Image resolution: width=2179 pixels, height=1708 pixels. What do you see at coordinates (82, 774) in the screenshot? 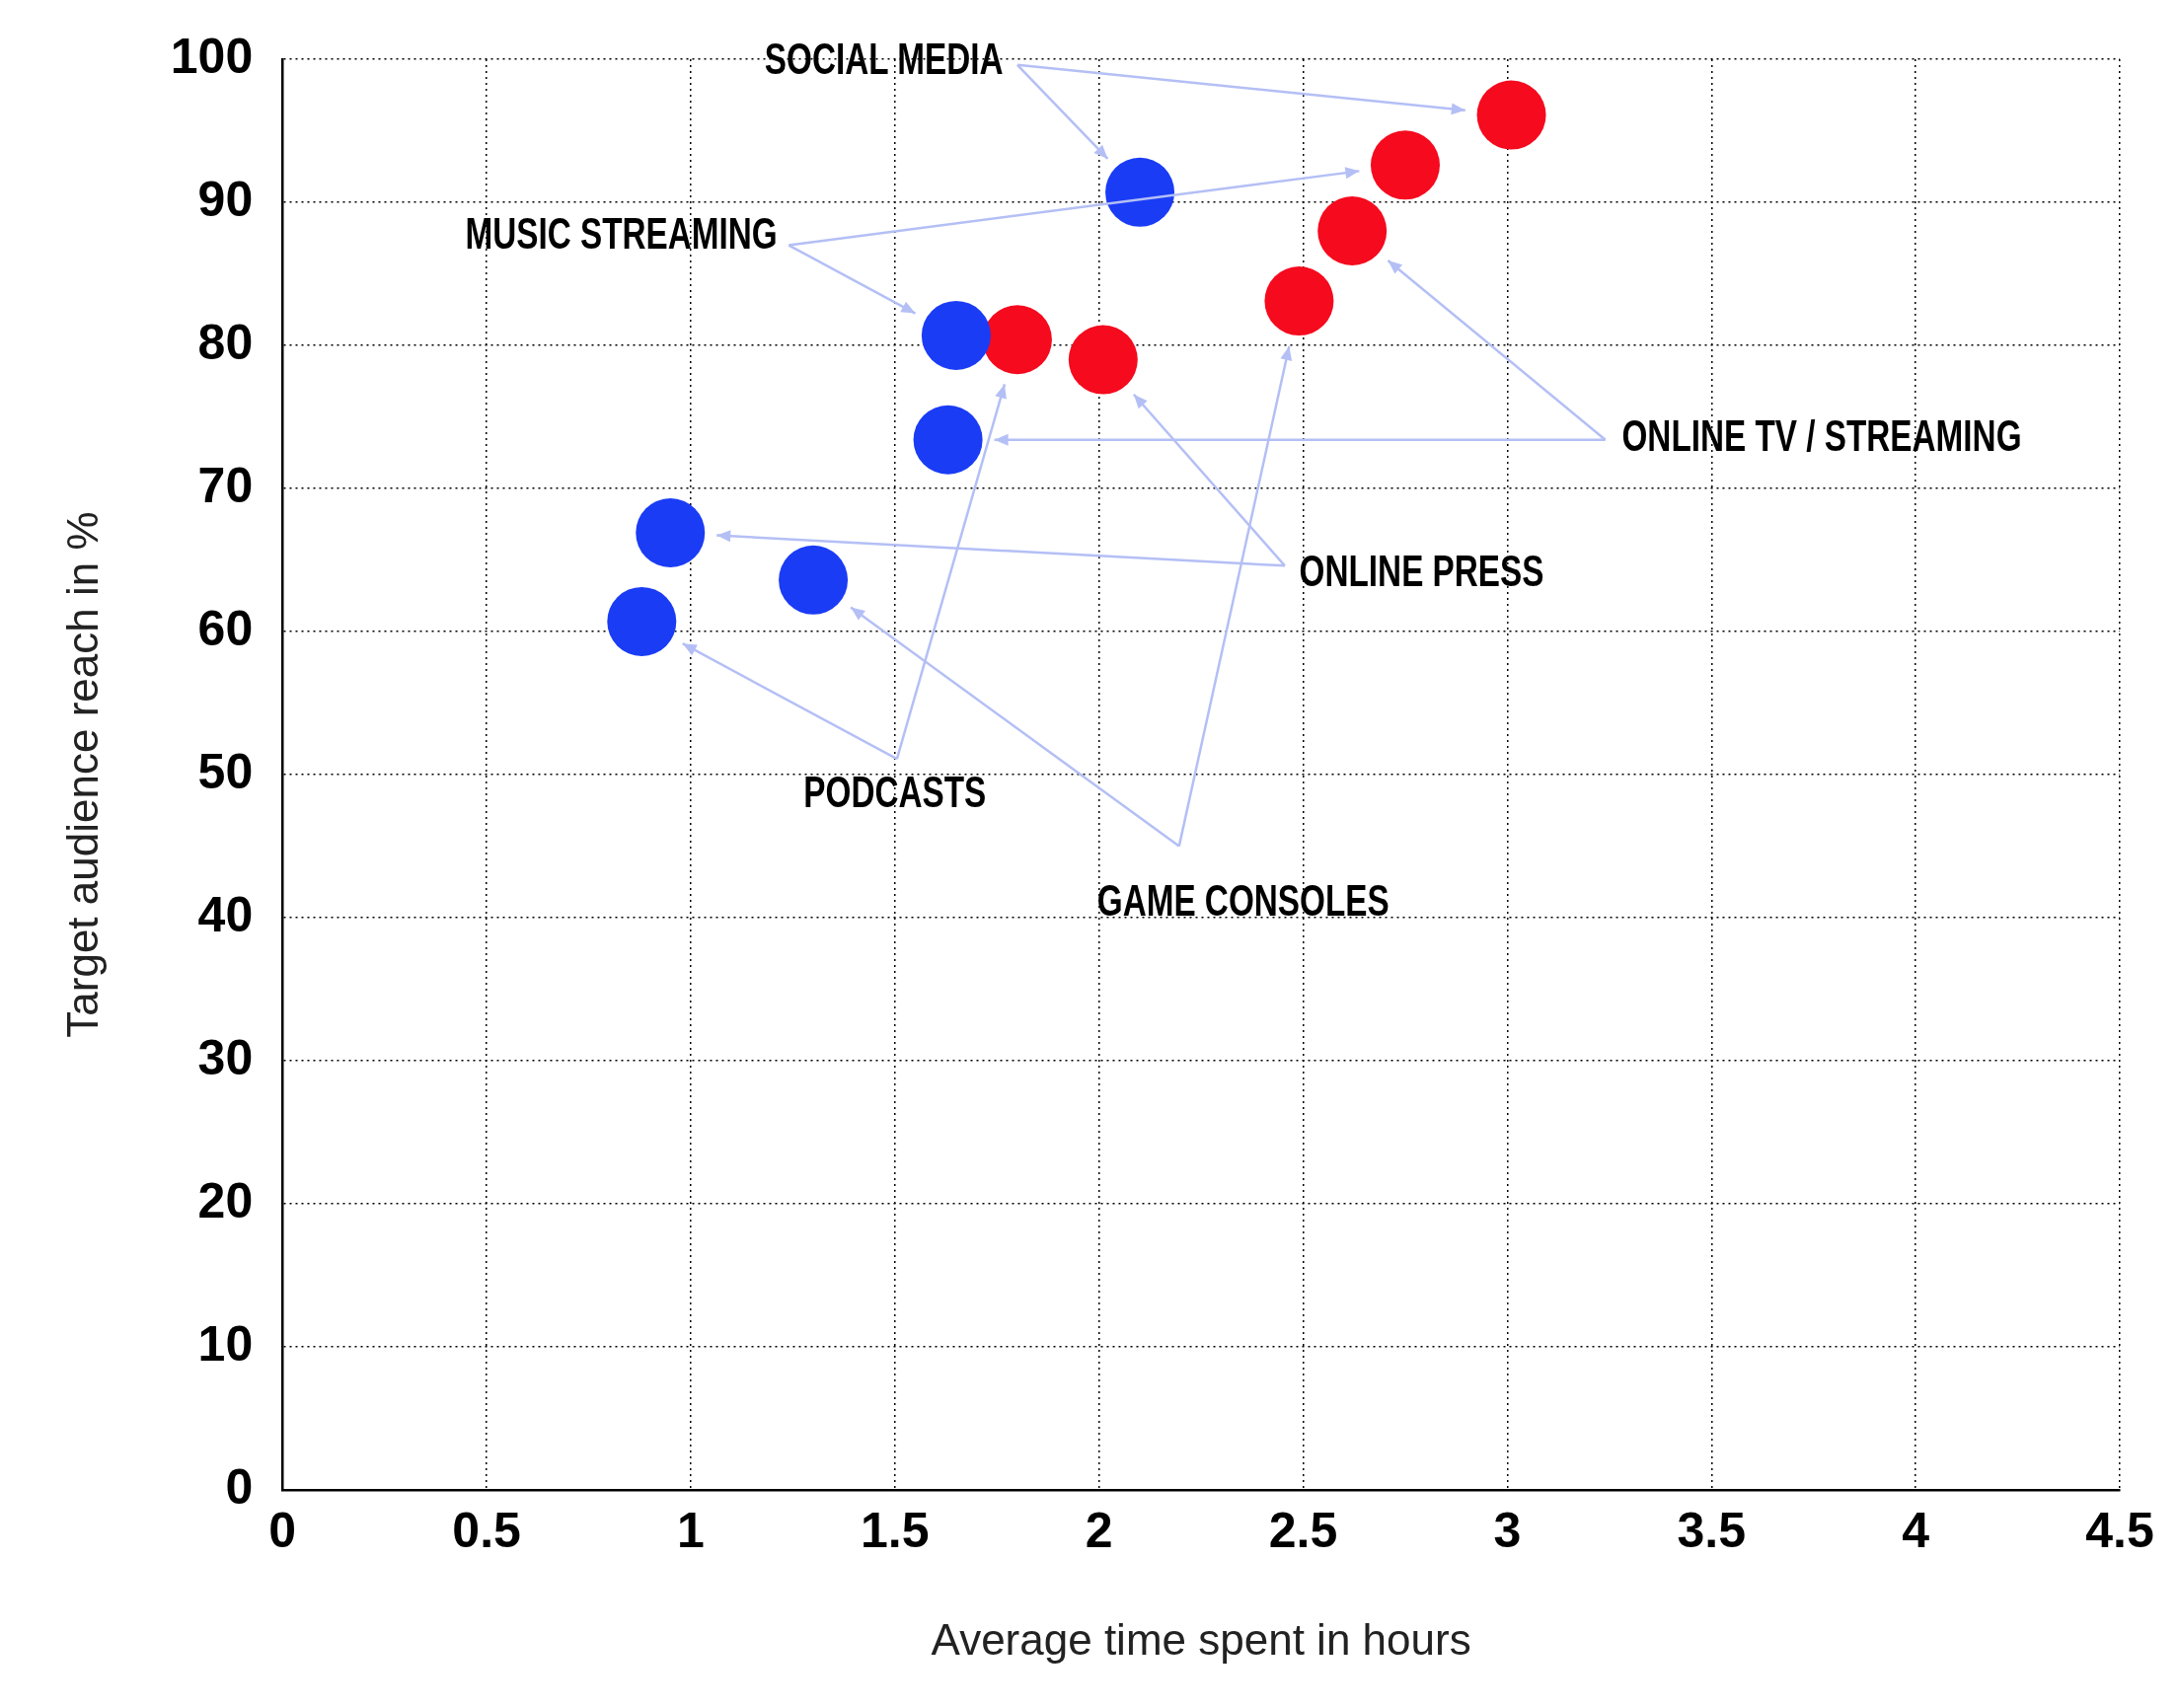
I see `y-axis-title: Target audience reach in %` at bounding box center [82, 774].